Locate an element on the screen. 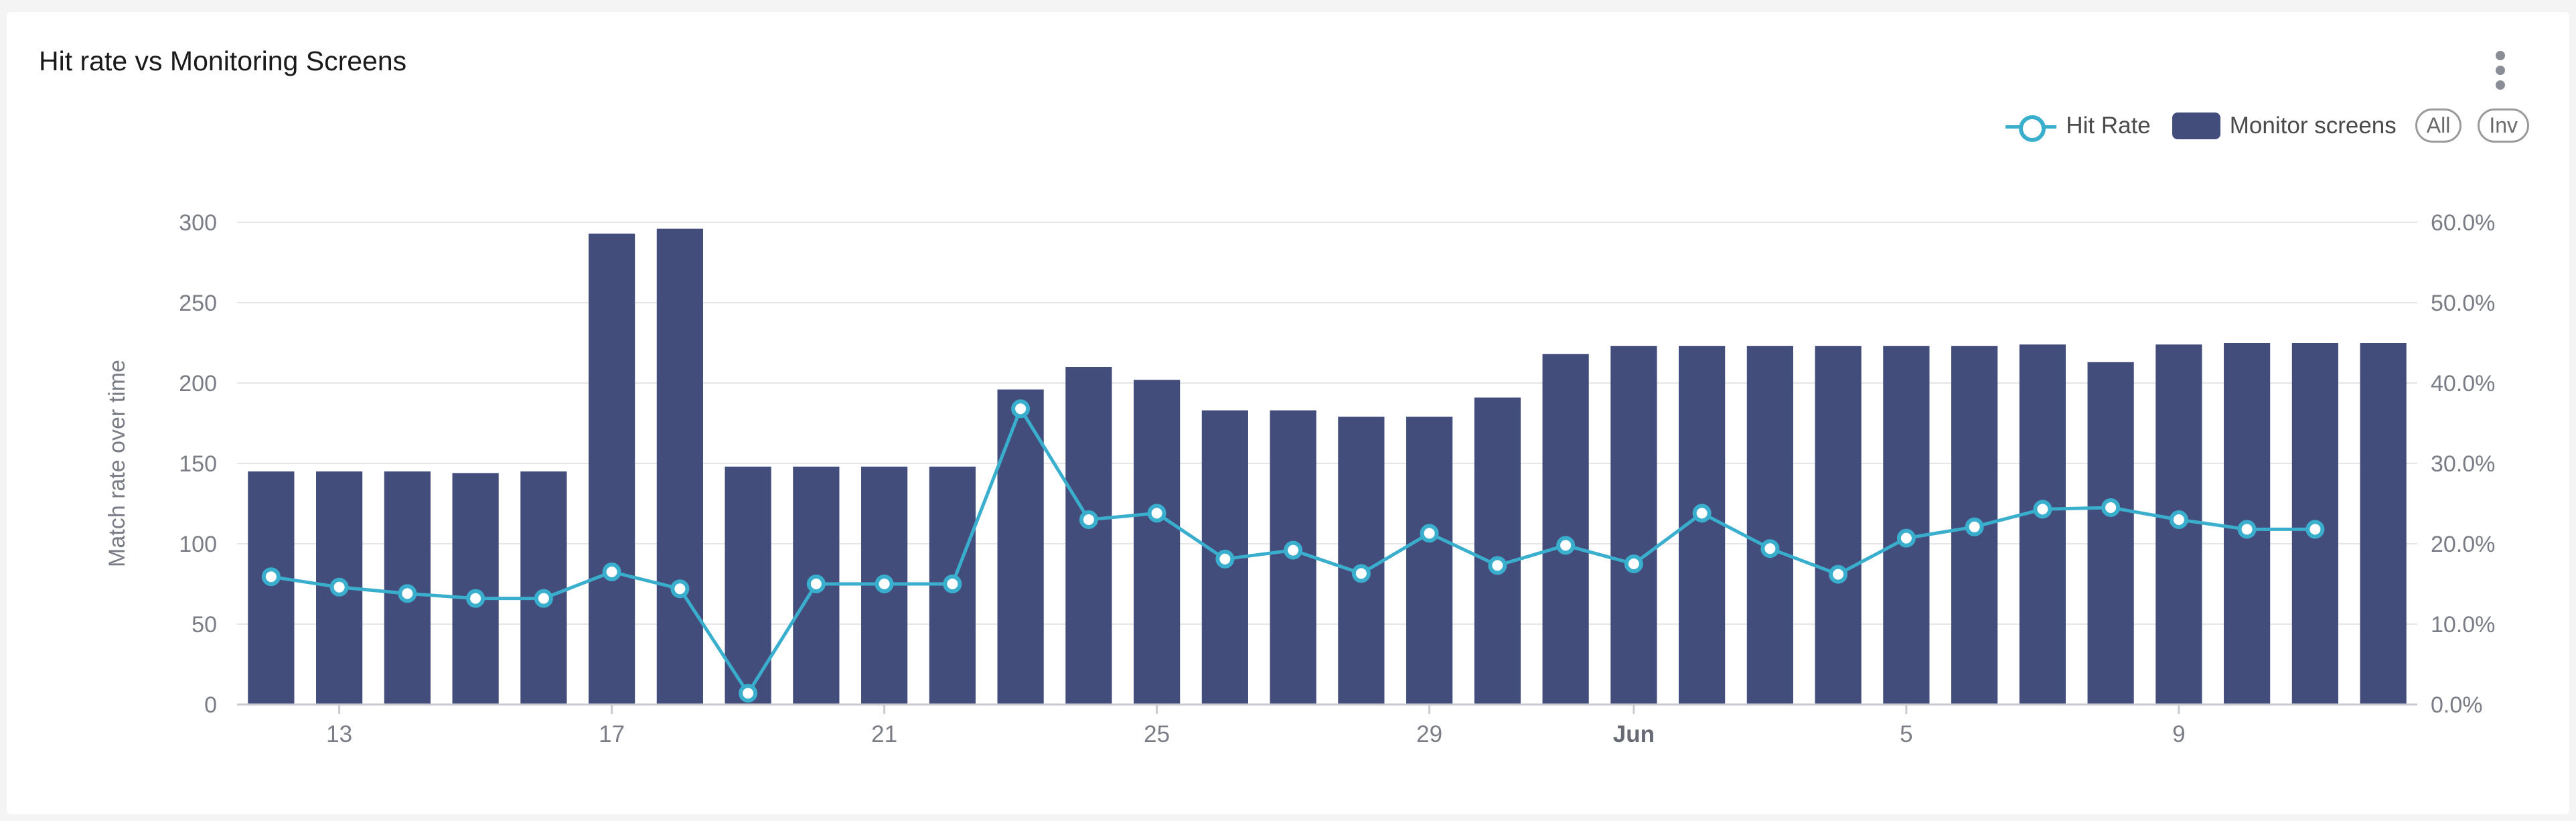 This screenshot has width=2576, height=821. bar-swatch-icon is located at coordinates (2196, 126).